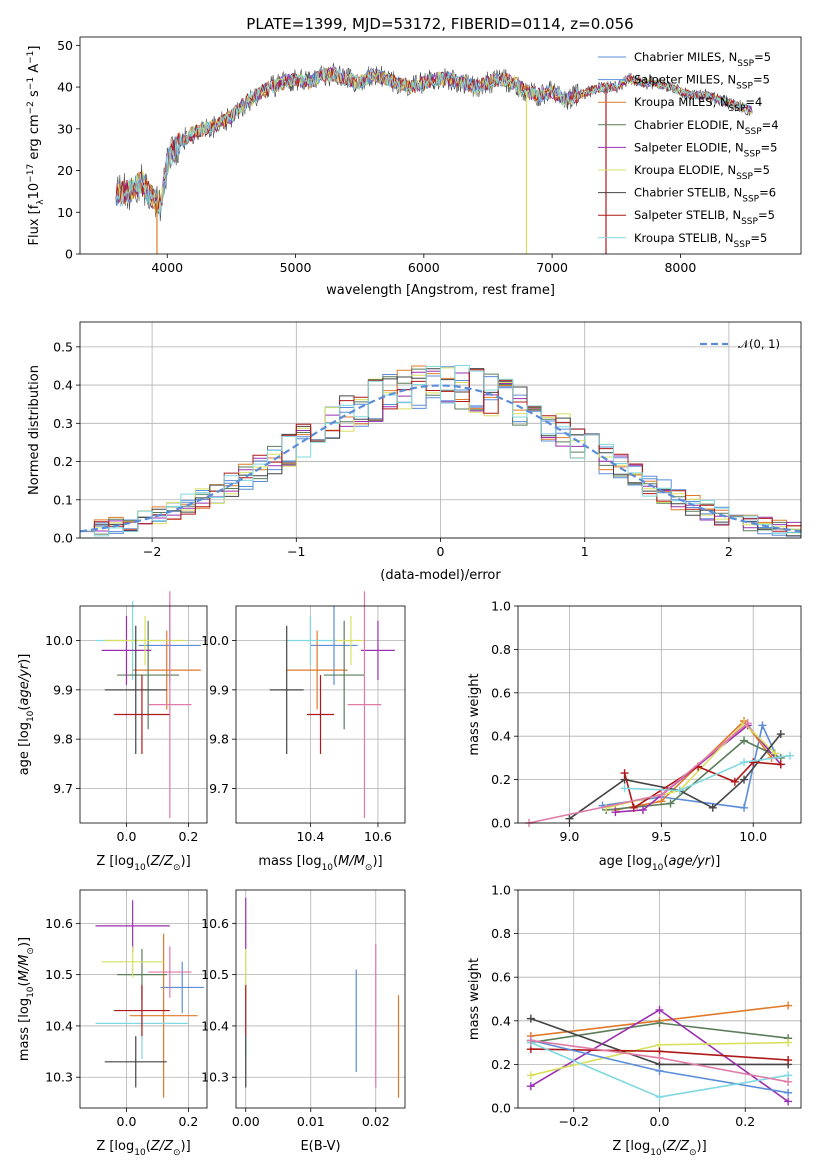  Describe the element at coordinates (574, 1121) in the screenshot. I see `x-tick-label: −0.2` at that location.